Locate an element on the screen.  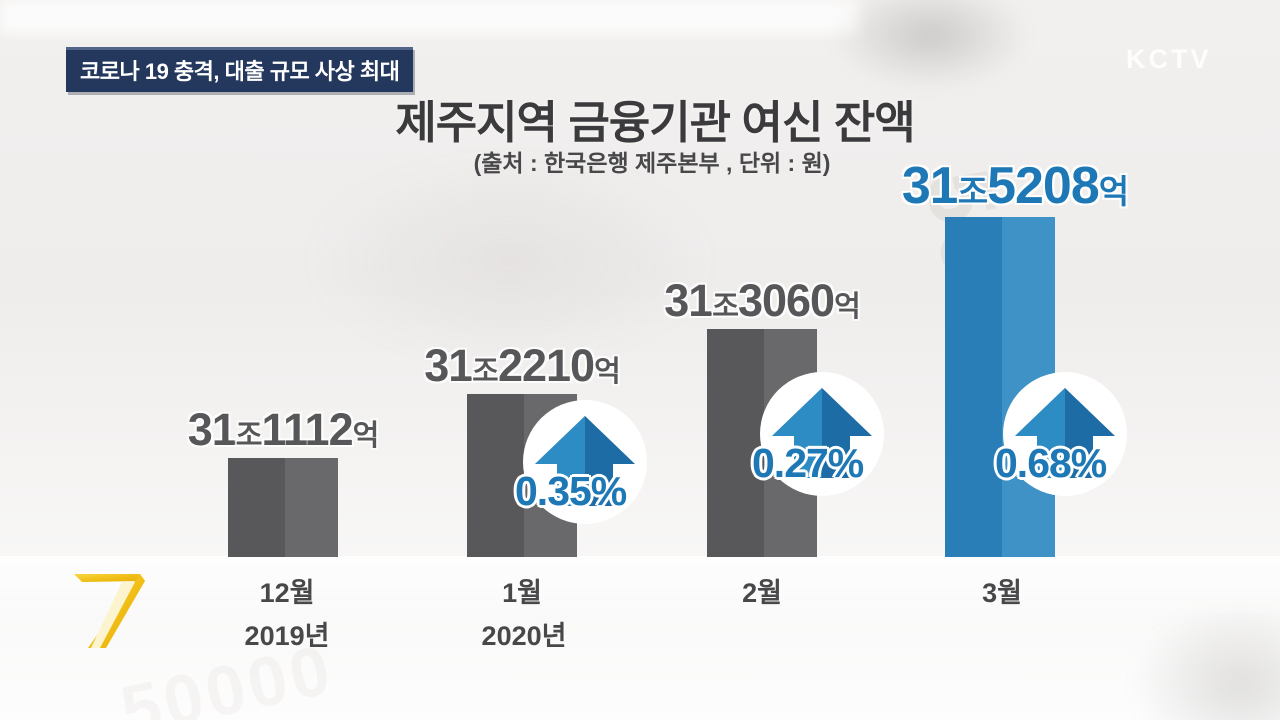
value-billions: 3060 is located at coordinates (786, 300).